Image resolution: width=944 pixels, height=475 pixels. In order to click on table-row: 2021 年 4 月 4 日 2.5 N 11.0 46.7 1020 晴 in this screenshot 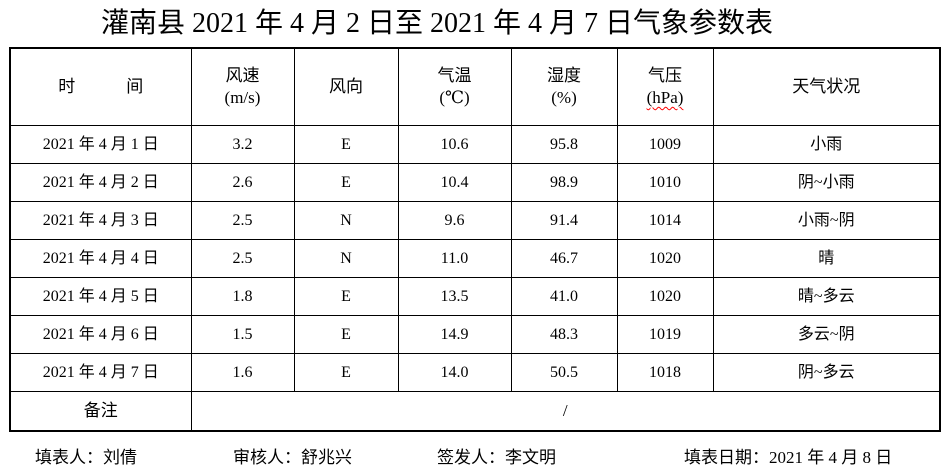, I will do `click(475, 258)`.